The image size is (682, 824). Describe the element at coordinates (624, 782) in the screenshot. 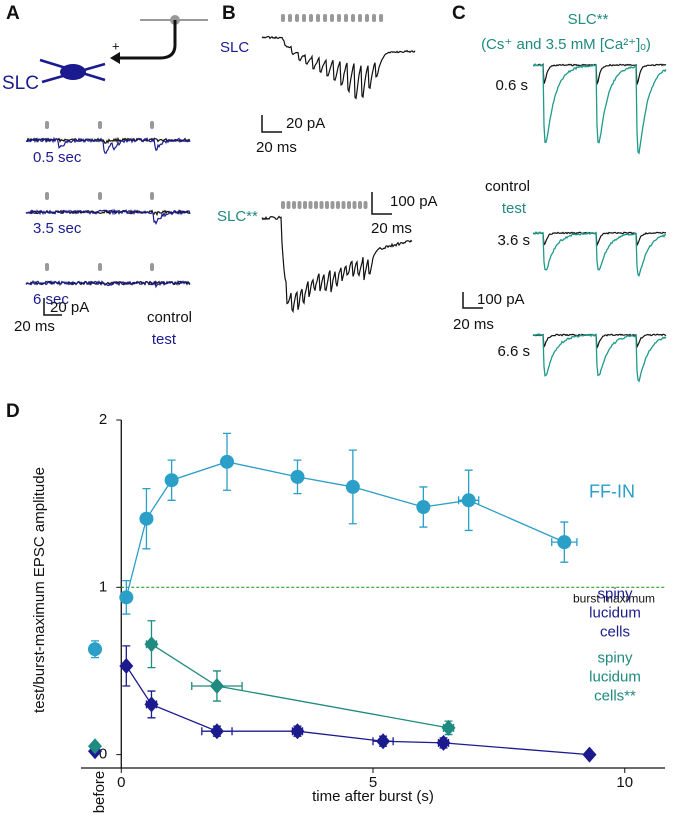

I see `x-tick-label: 10` at that location.